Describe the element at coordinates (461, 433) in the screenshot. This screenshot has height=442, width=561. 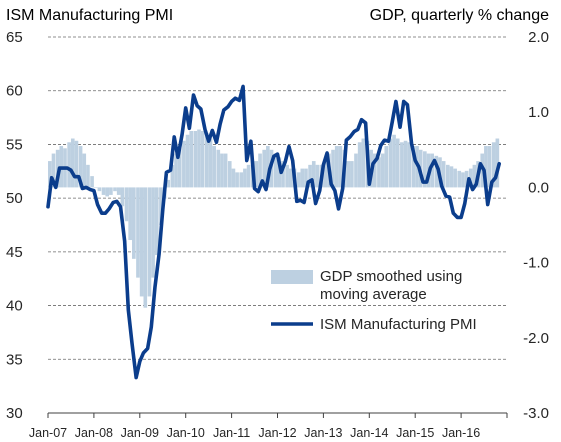
I see `x-tick-label: Jan-16` at that location.